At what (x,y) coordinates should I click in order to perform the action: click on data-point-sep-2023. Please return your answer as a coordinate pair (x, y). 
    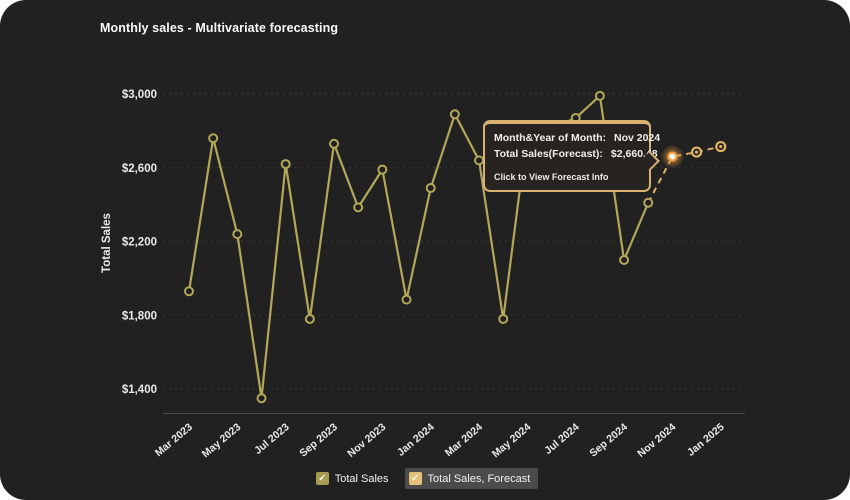
    Looking at the image, I should click on (334, 143).